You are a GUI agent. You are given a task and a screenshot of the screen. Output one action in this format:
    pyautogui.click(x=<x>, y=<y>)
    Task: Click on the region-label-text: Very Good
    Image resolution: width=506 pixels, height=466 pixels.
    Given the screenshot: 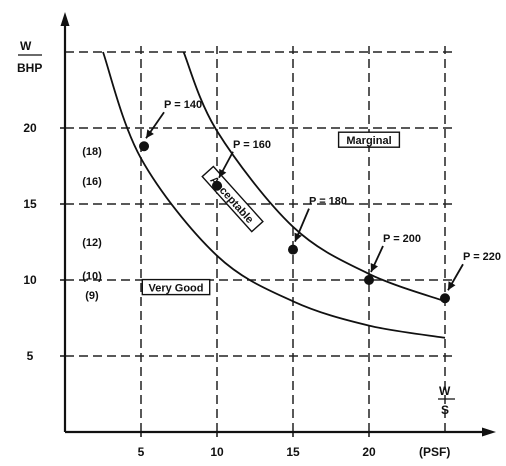 What is the action you would take?
    pyautogui.click(x=175, y=289)
    